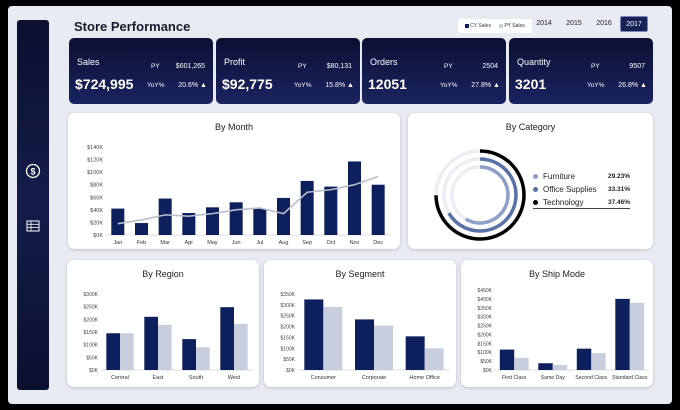 Image resolution: width=680 pixels, height=410 pixels. I want to click on legend-dot, so click(535, 176).